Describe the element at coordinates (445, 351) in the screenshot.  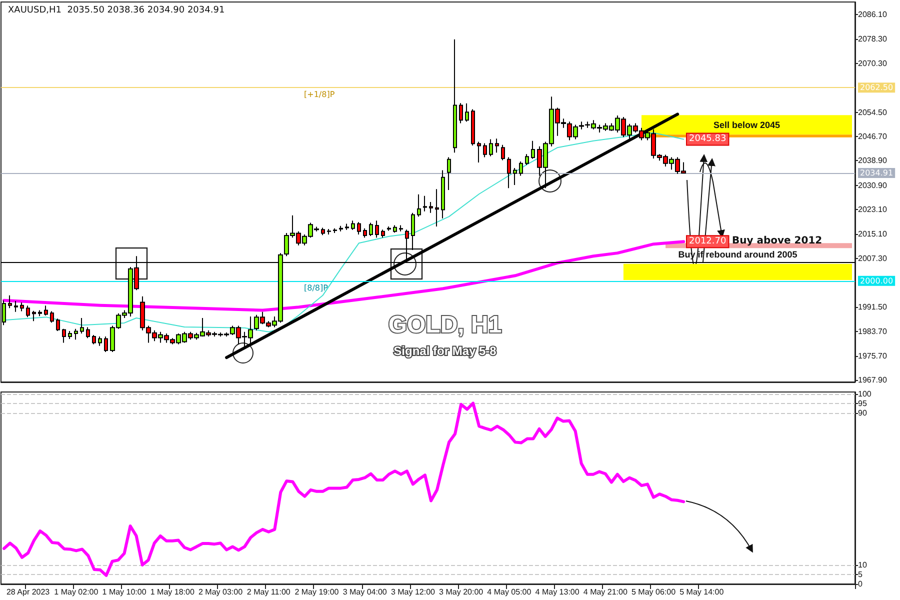
I see `text: Signal for May 5-8` at that location.